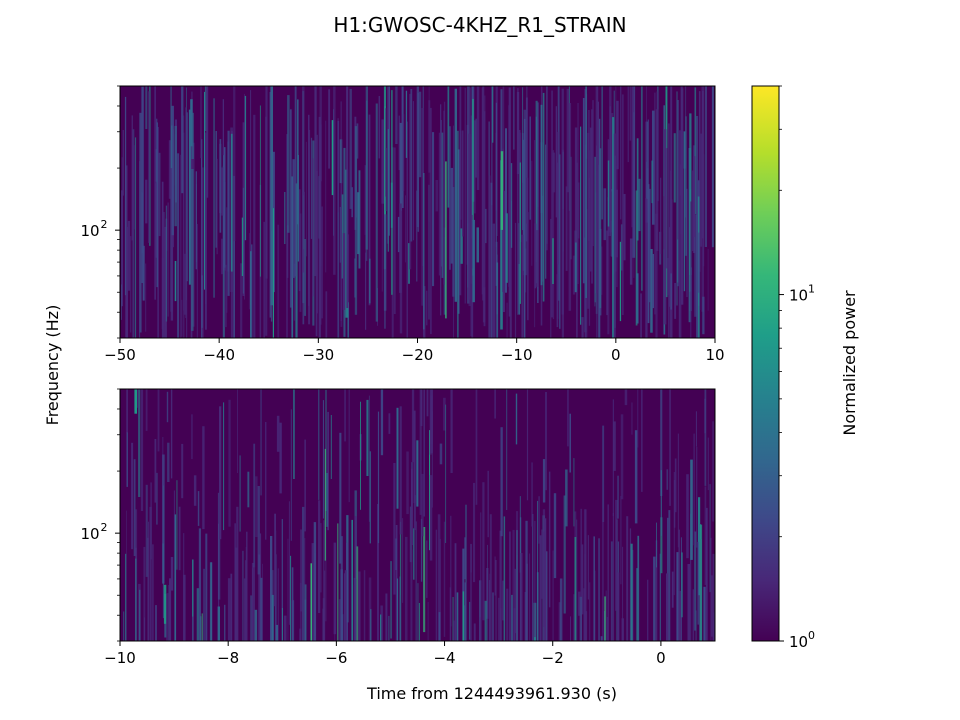 Image resolution: width=960 pixels, height=720 pixels. What do you see at coordinates (491, 693) in the screenshot?
I see `x-axis-label: Time from 1244493961.930 (s)` at bounding box center [491, 693].